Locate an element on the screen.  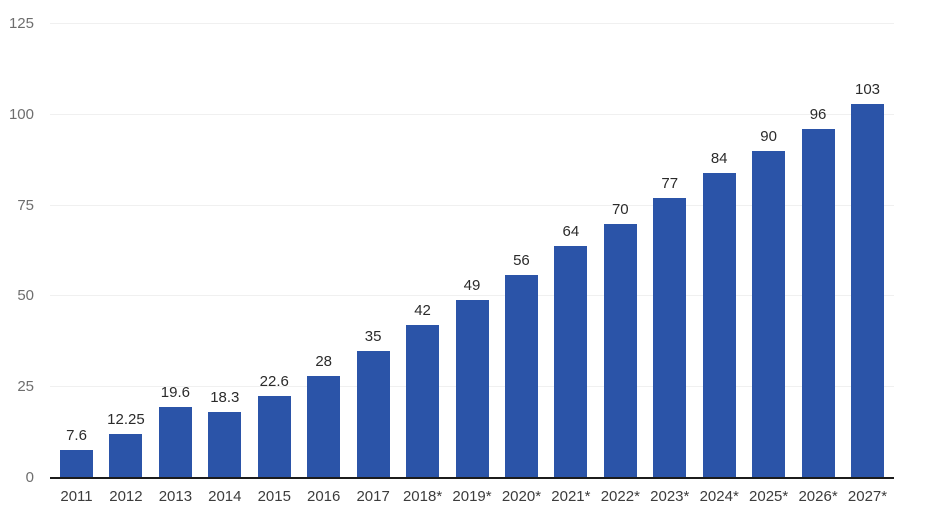
bar-group: 77 2023* is located at coordinates (669, 264).